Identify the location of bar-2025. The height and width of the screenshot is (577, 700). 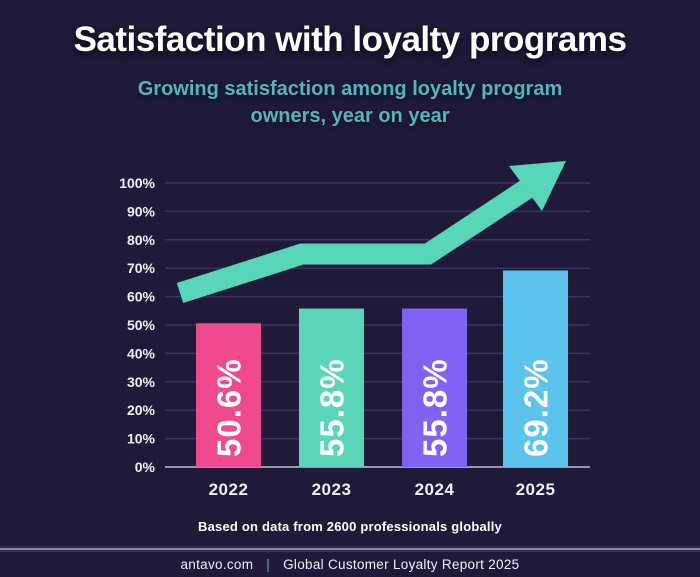
(535, 368).